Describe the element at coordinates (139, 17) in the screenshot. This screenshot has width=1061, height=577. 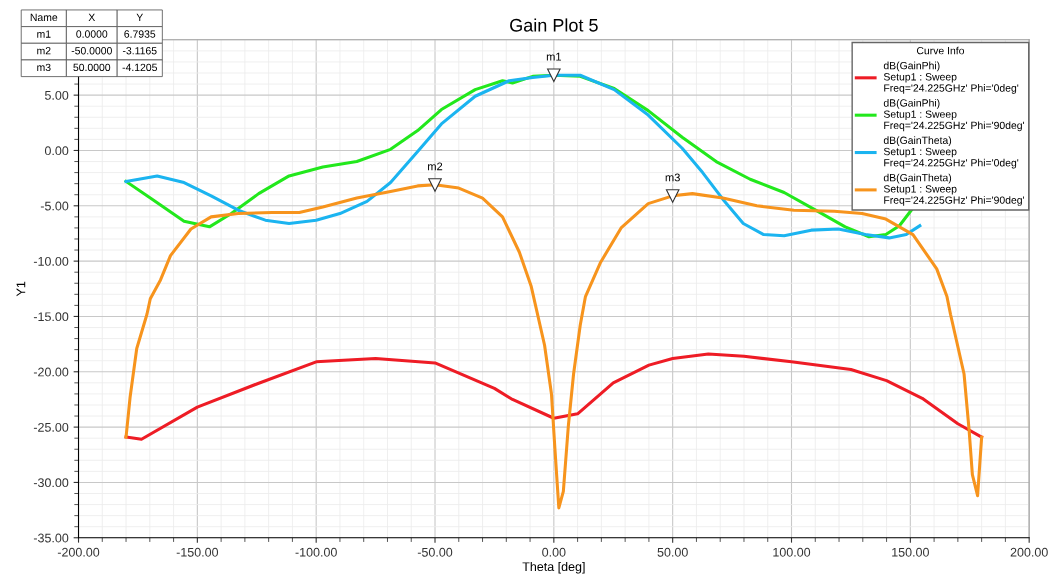
I see `text: Y` at that location.